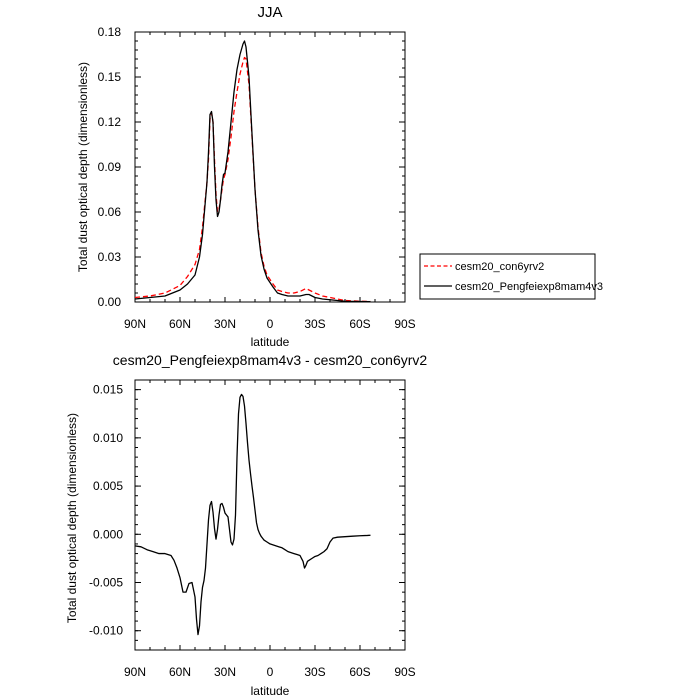 This screenshot has height=700, width=700. Describe the element at coordinates (110, 122) in the screenshot. I see `y-tick-label: 0.12` at that location.